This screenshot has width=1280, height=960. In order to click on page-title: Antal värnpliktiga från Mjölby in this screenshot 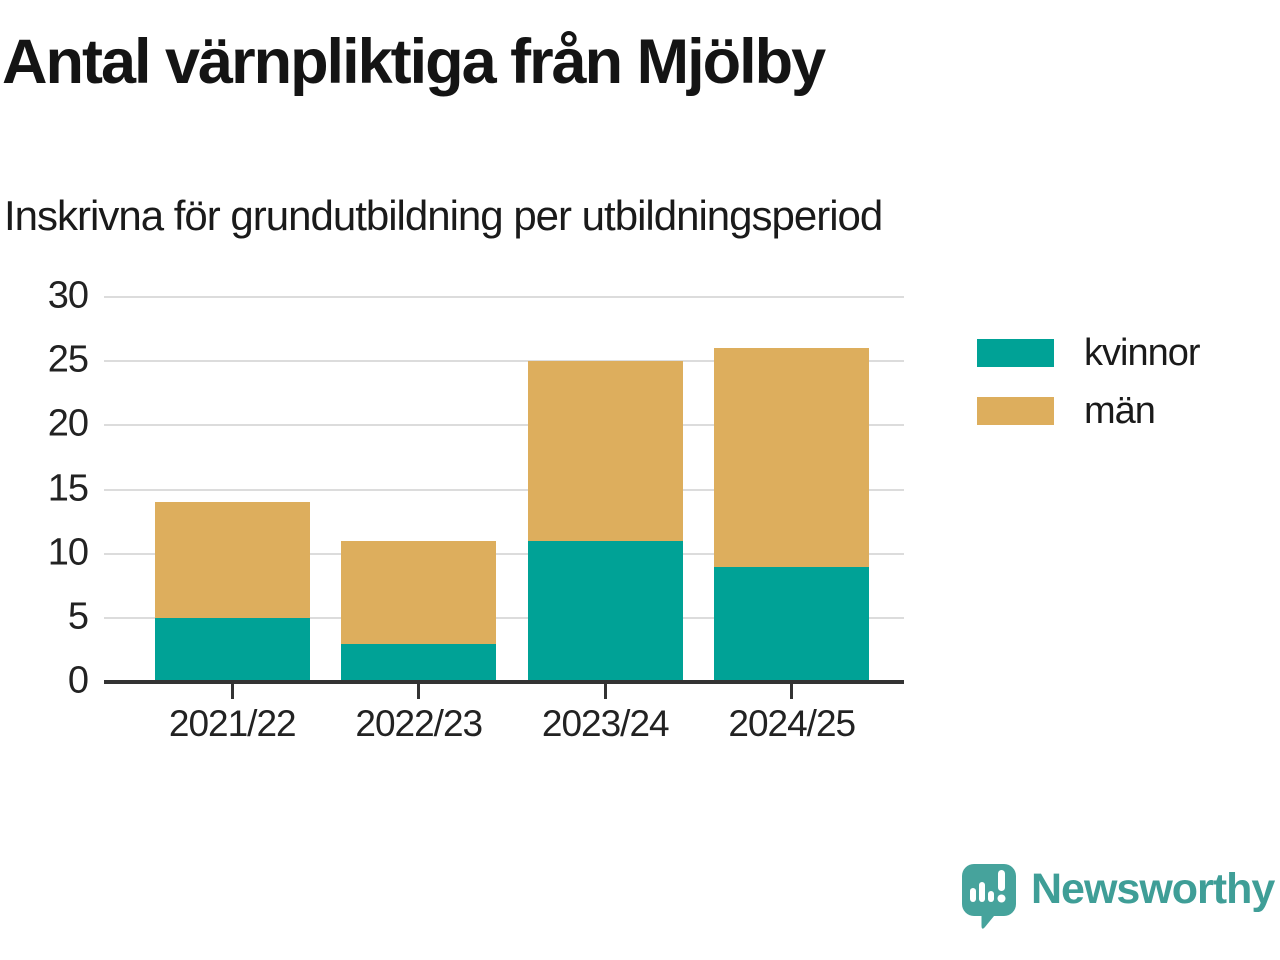, I will do `click(414, 62)`.